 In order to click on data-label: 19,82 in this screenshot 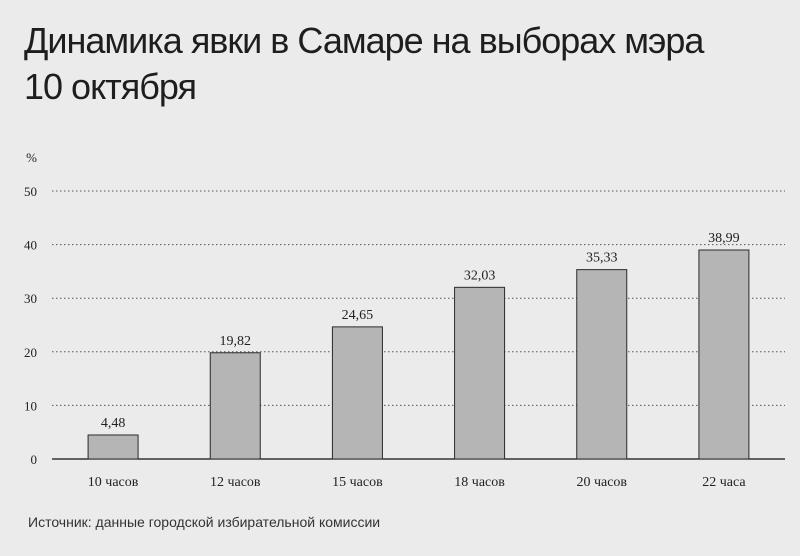, I will do `click(236, 341)`.